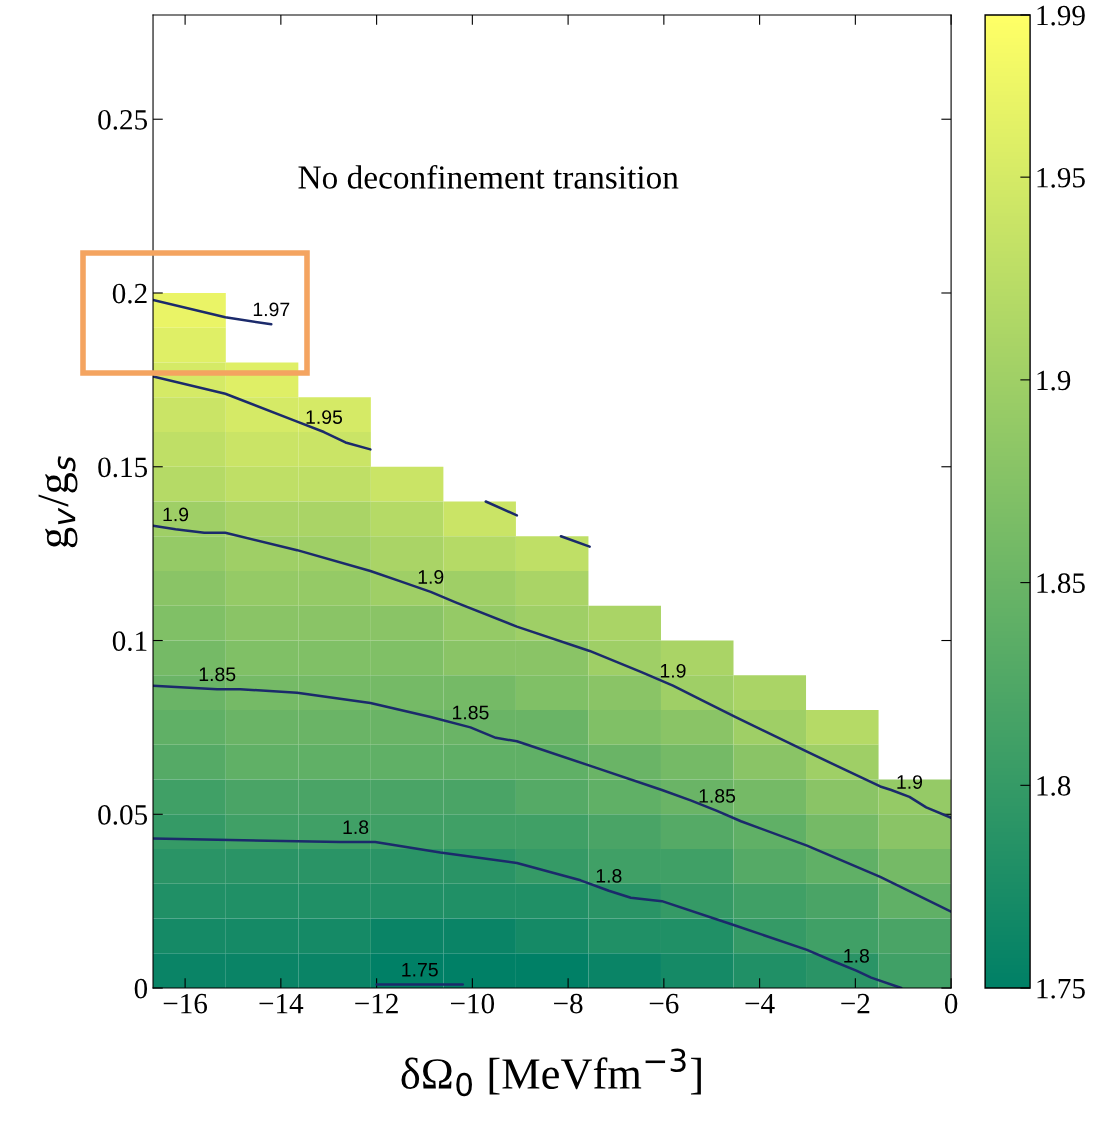  What do you see at coordinates (129, 641) in the screenshot?
I see `y-tick-label: 0.1` at bounding box center [129, 641].